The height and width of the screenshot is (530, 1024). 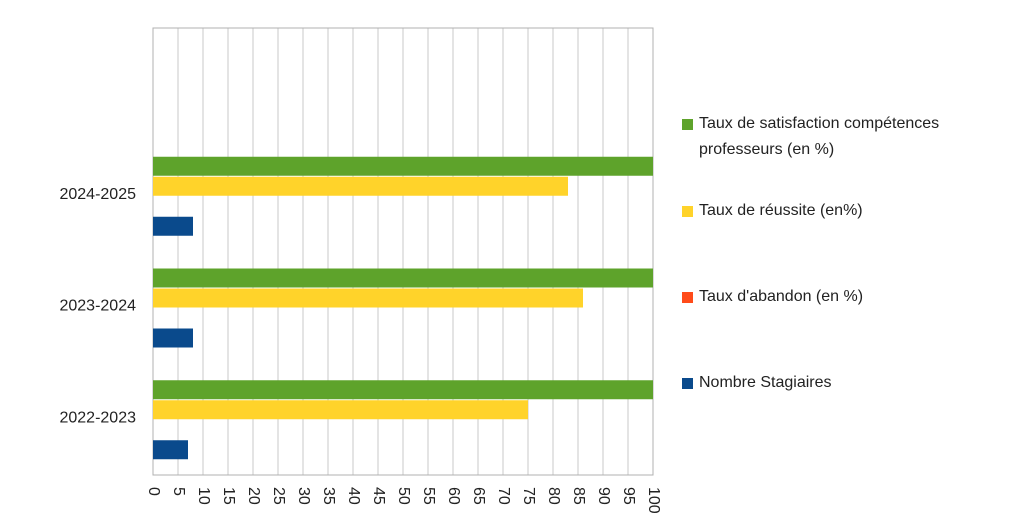 What do you see at coordinates (628, 496) in the screenshot?
I see `x-tick-label: 95` at bounding box center [628, 496].